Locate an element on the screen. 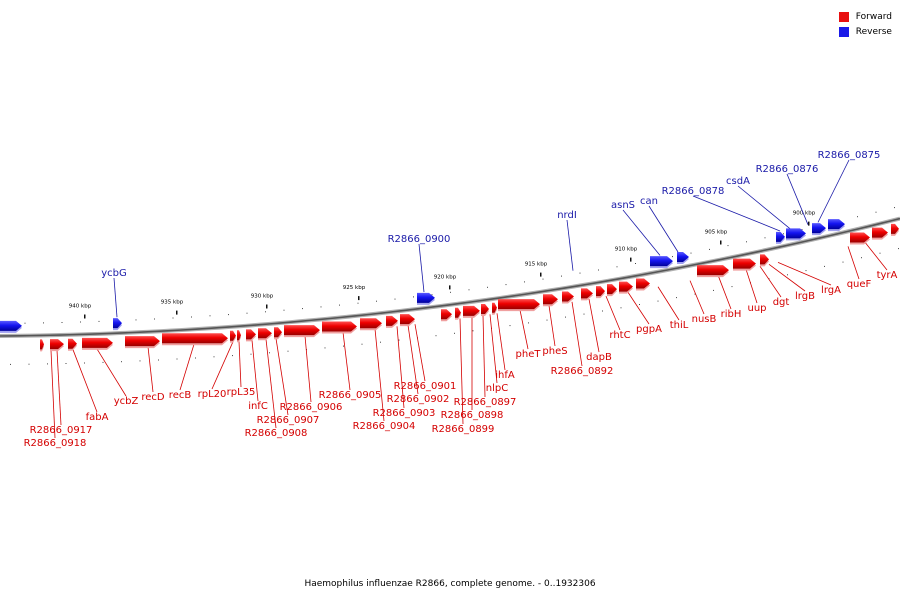 Image resolution: width=900 pixels, height=600 pixels. legend-forward: Forward is located at coordinates (865, 16).